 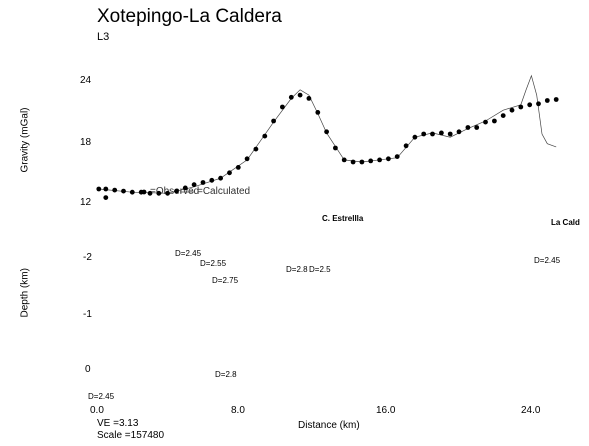 I want to click on marker-label-la-cald: La Cald, so click(x=565, y=222).